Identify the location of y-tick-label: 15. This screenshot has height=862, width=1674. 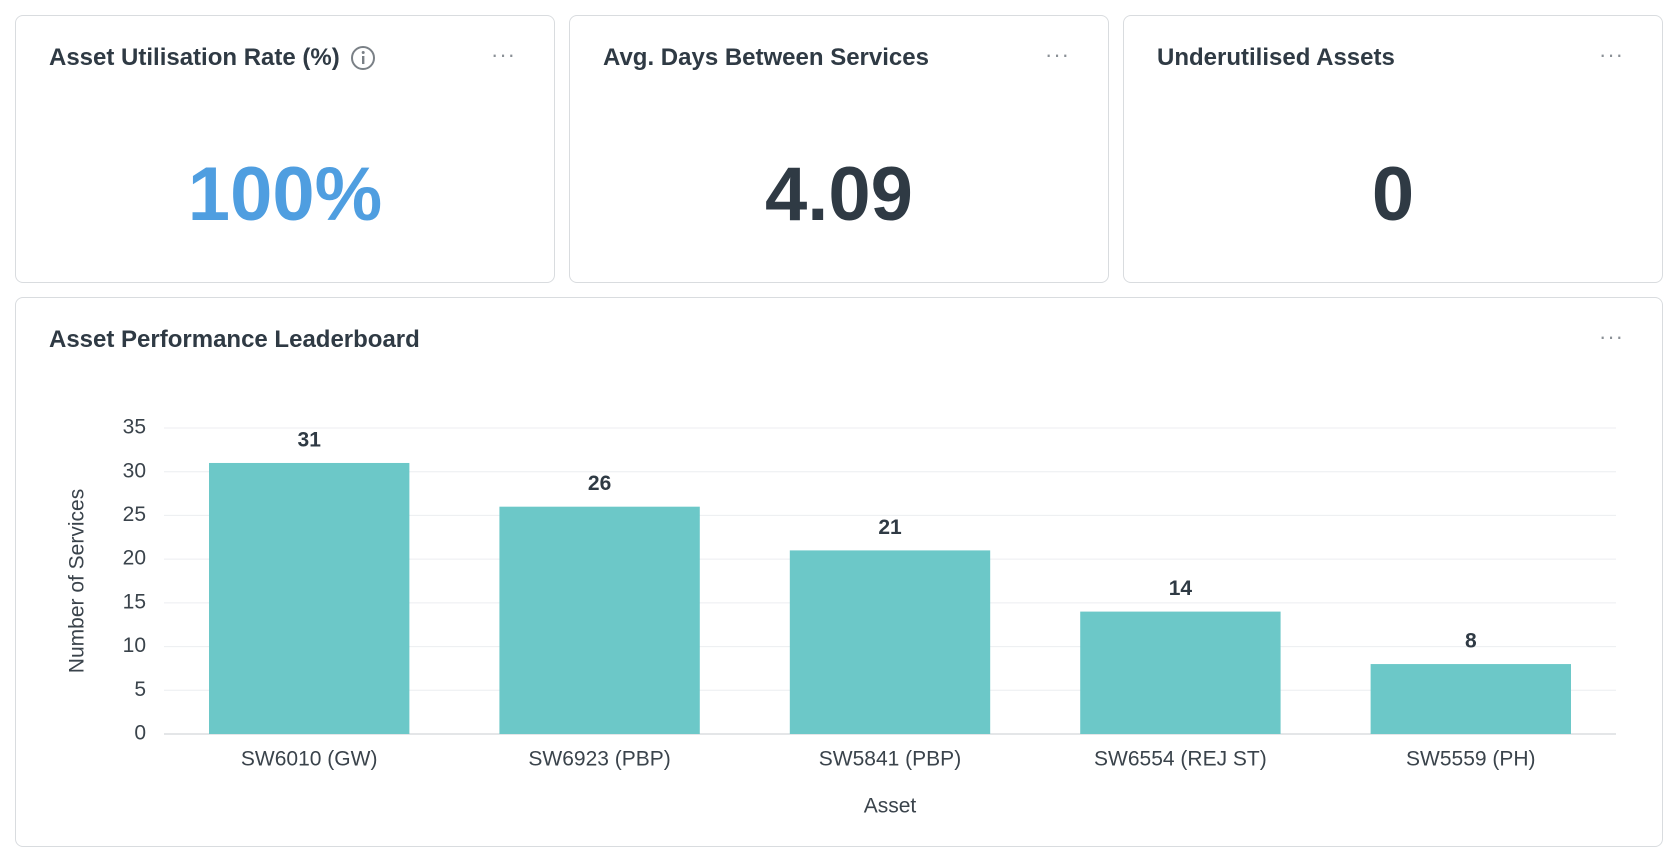
(134, 601).